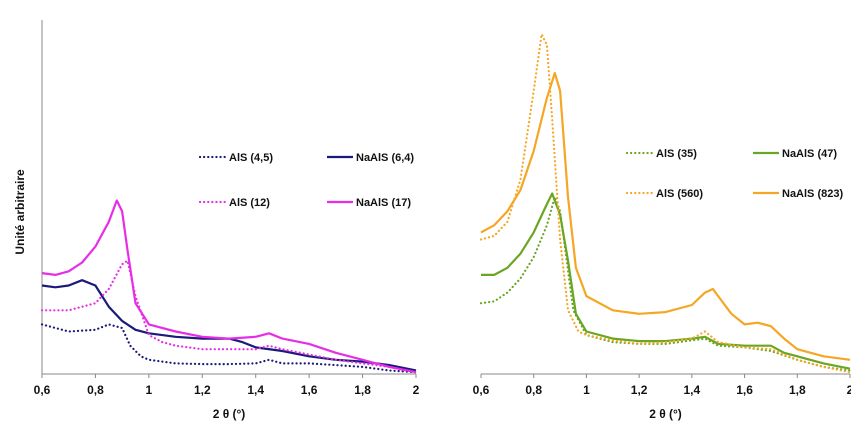  I want to click on legend-label: NaAlS (6,4), so click(385, 158).